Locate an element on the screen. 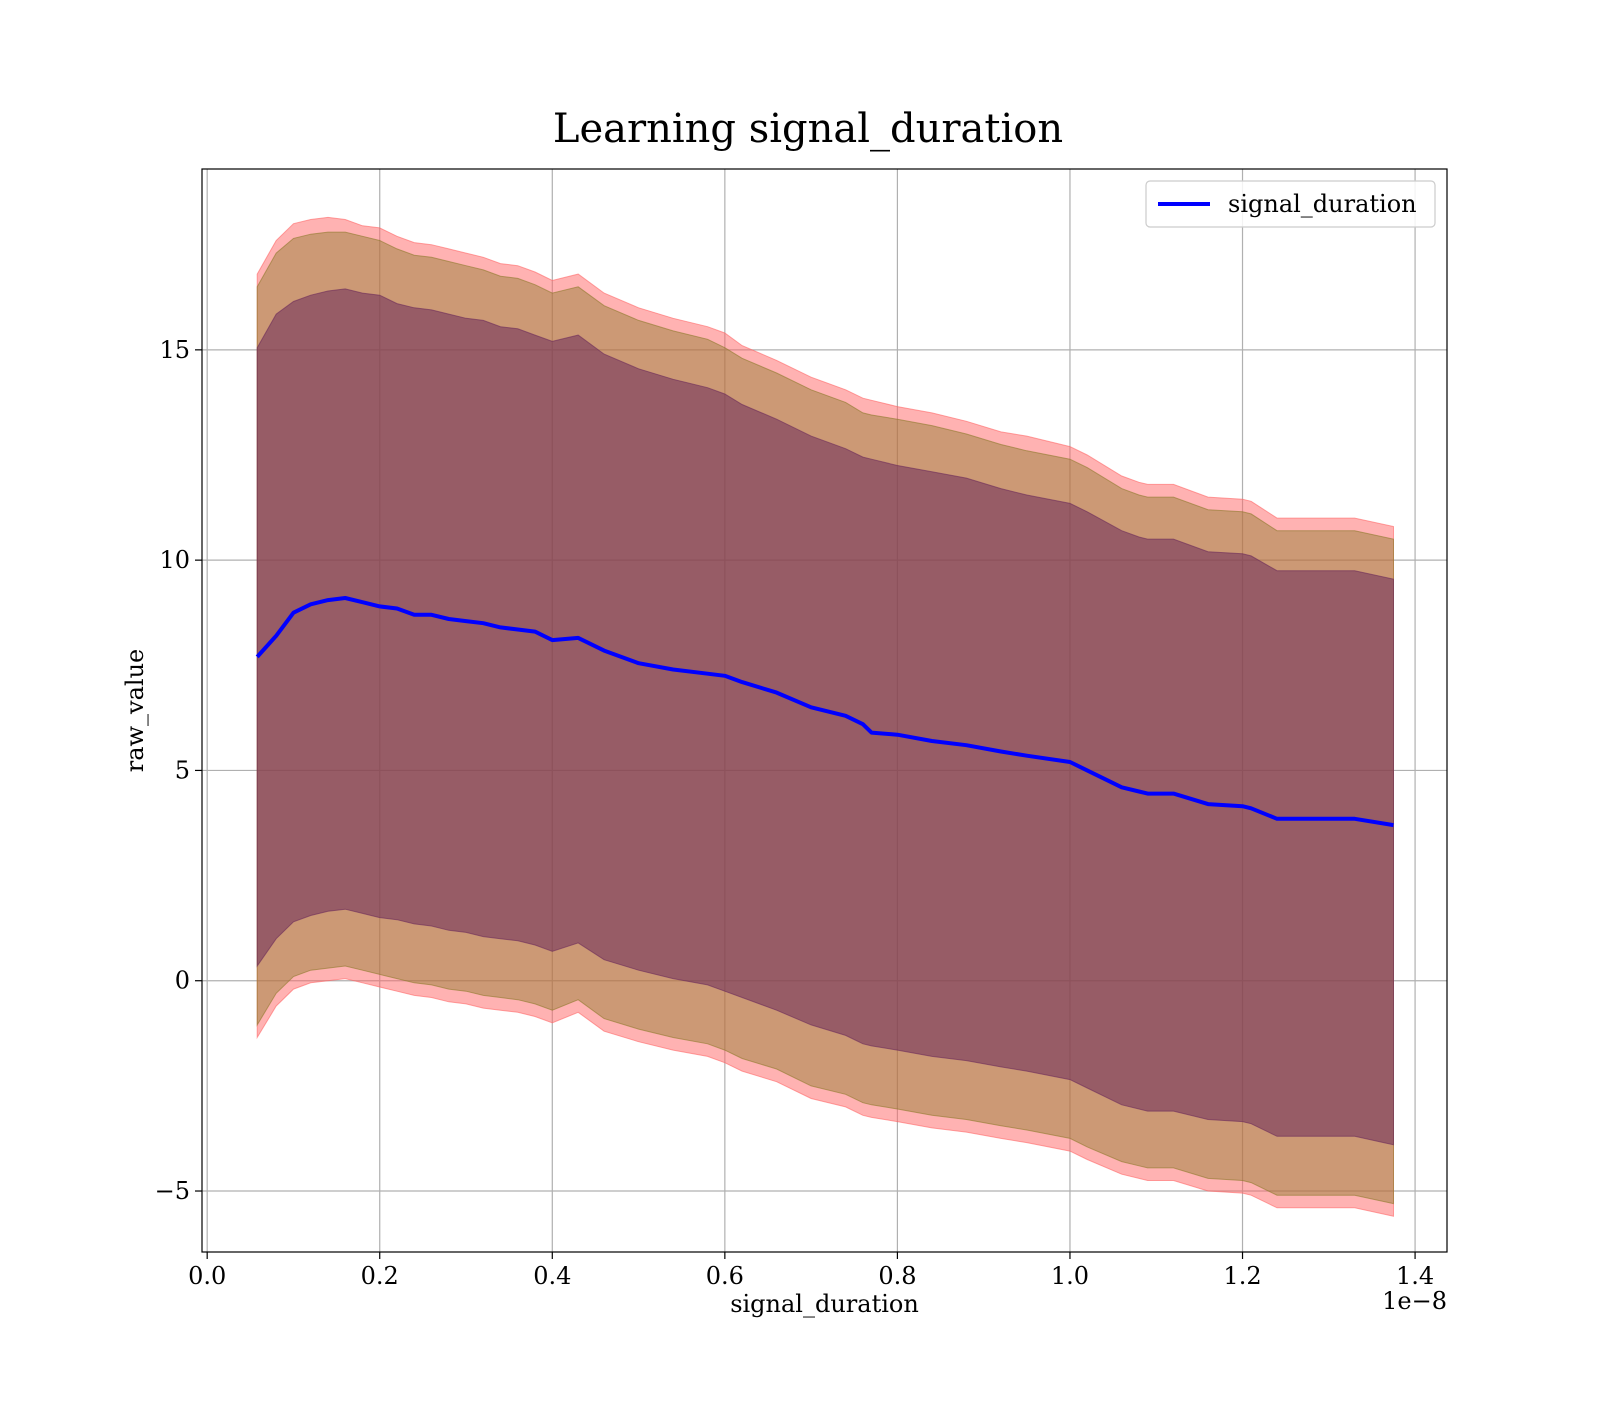 The image size is (1600, 1405). line-layer is located at coordinates (824, 712).